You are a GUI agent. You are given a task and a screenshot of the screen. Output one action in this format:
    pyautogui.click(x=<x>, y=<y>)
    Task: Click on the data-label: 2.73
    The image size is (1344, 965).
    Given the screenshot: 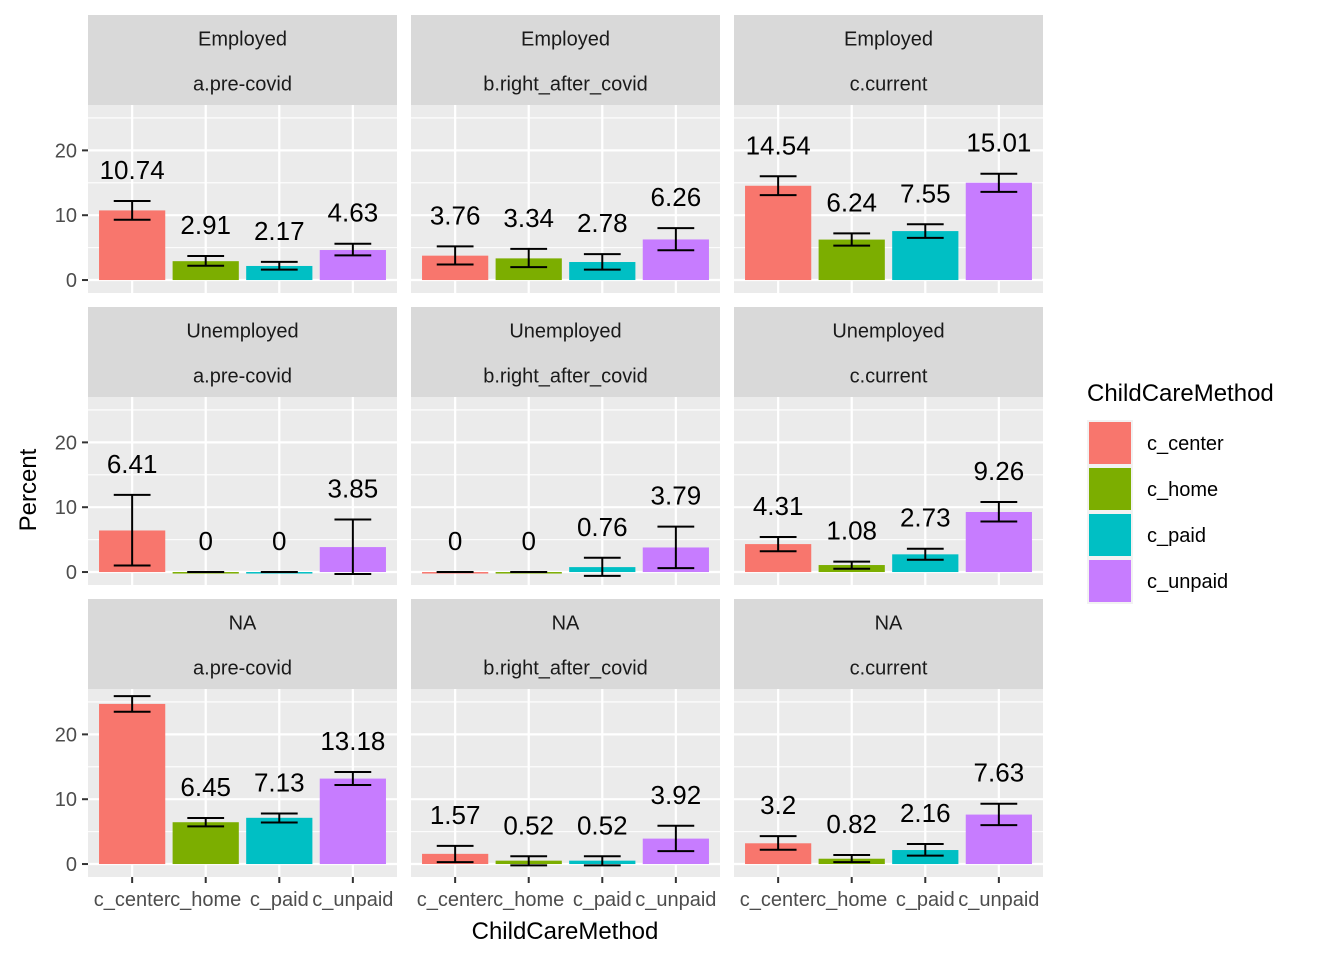 What is the action you would take?
    pyautogui.click(x=925, y=518)
    